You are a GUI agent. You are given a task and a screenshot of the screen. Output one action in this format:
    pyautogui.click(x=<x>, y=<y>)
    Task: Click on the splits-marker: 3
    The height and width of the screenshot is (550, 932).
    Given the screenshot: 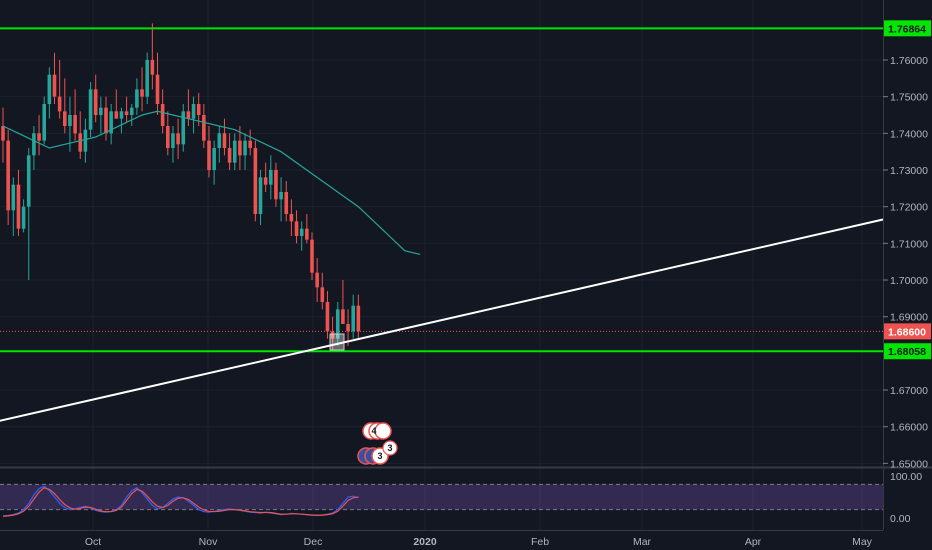 What is the action you would take?
    pyautogui.click(x=390, y=448)
    